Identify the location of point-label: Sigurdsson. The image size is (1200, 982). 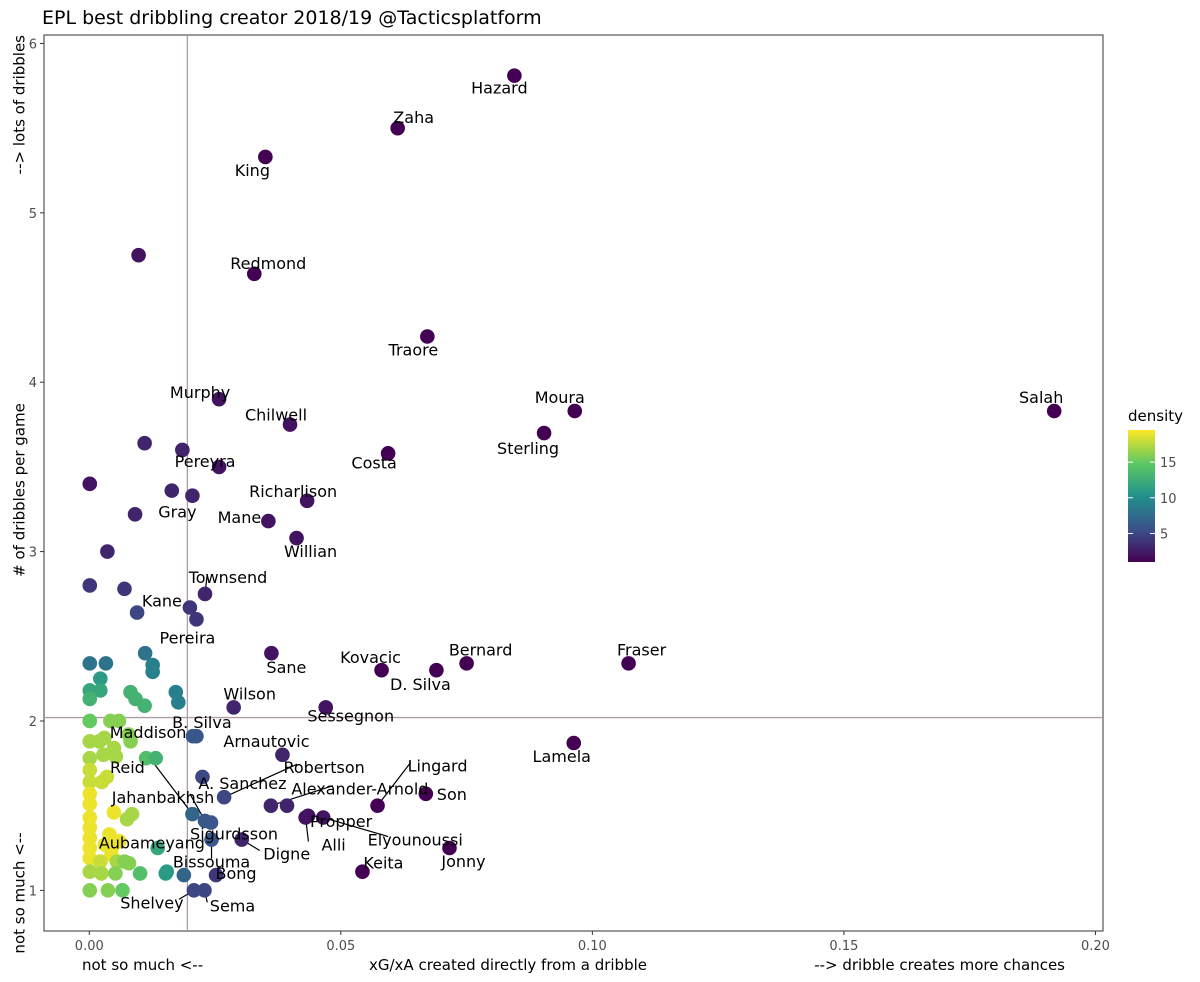
(234, 834).